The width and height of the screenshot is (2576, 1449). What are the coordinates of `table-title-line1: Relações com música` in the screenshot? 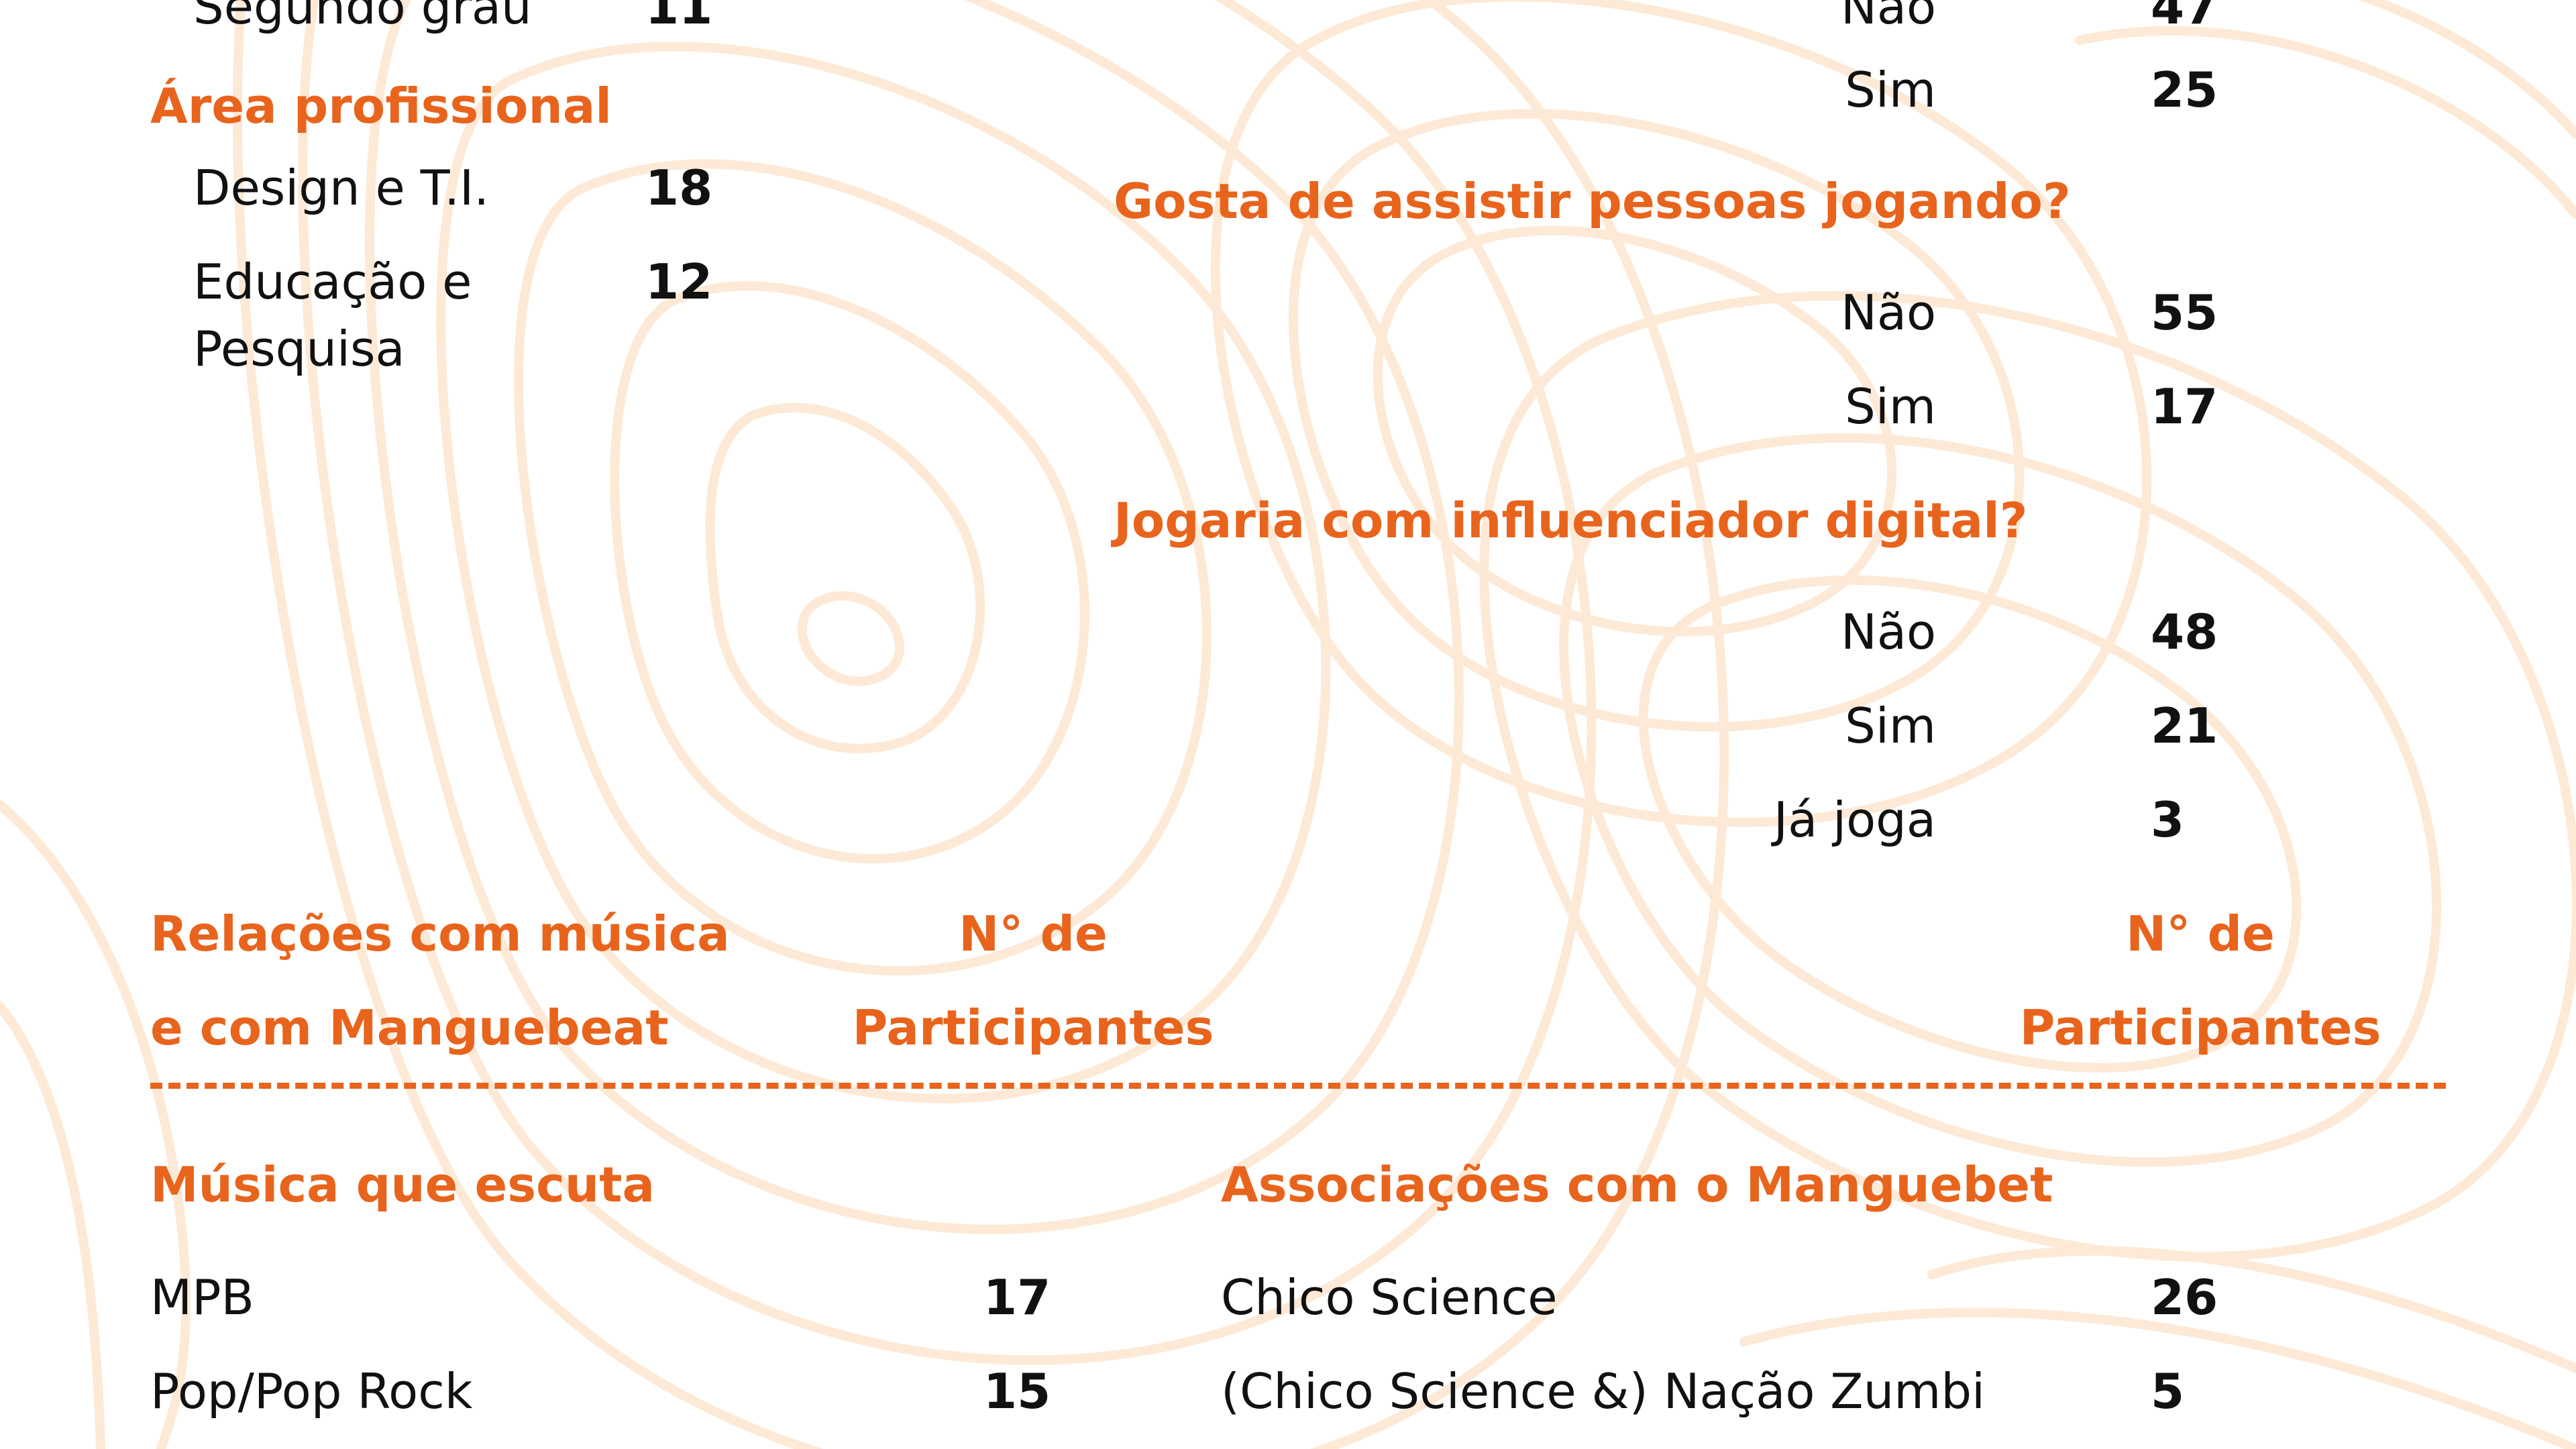 It's located at (440, 934).